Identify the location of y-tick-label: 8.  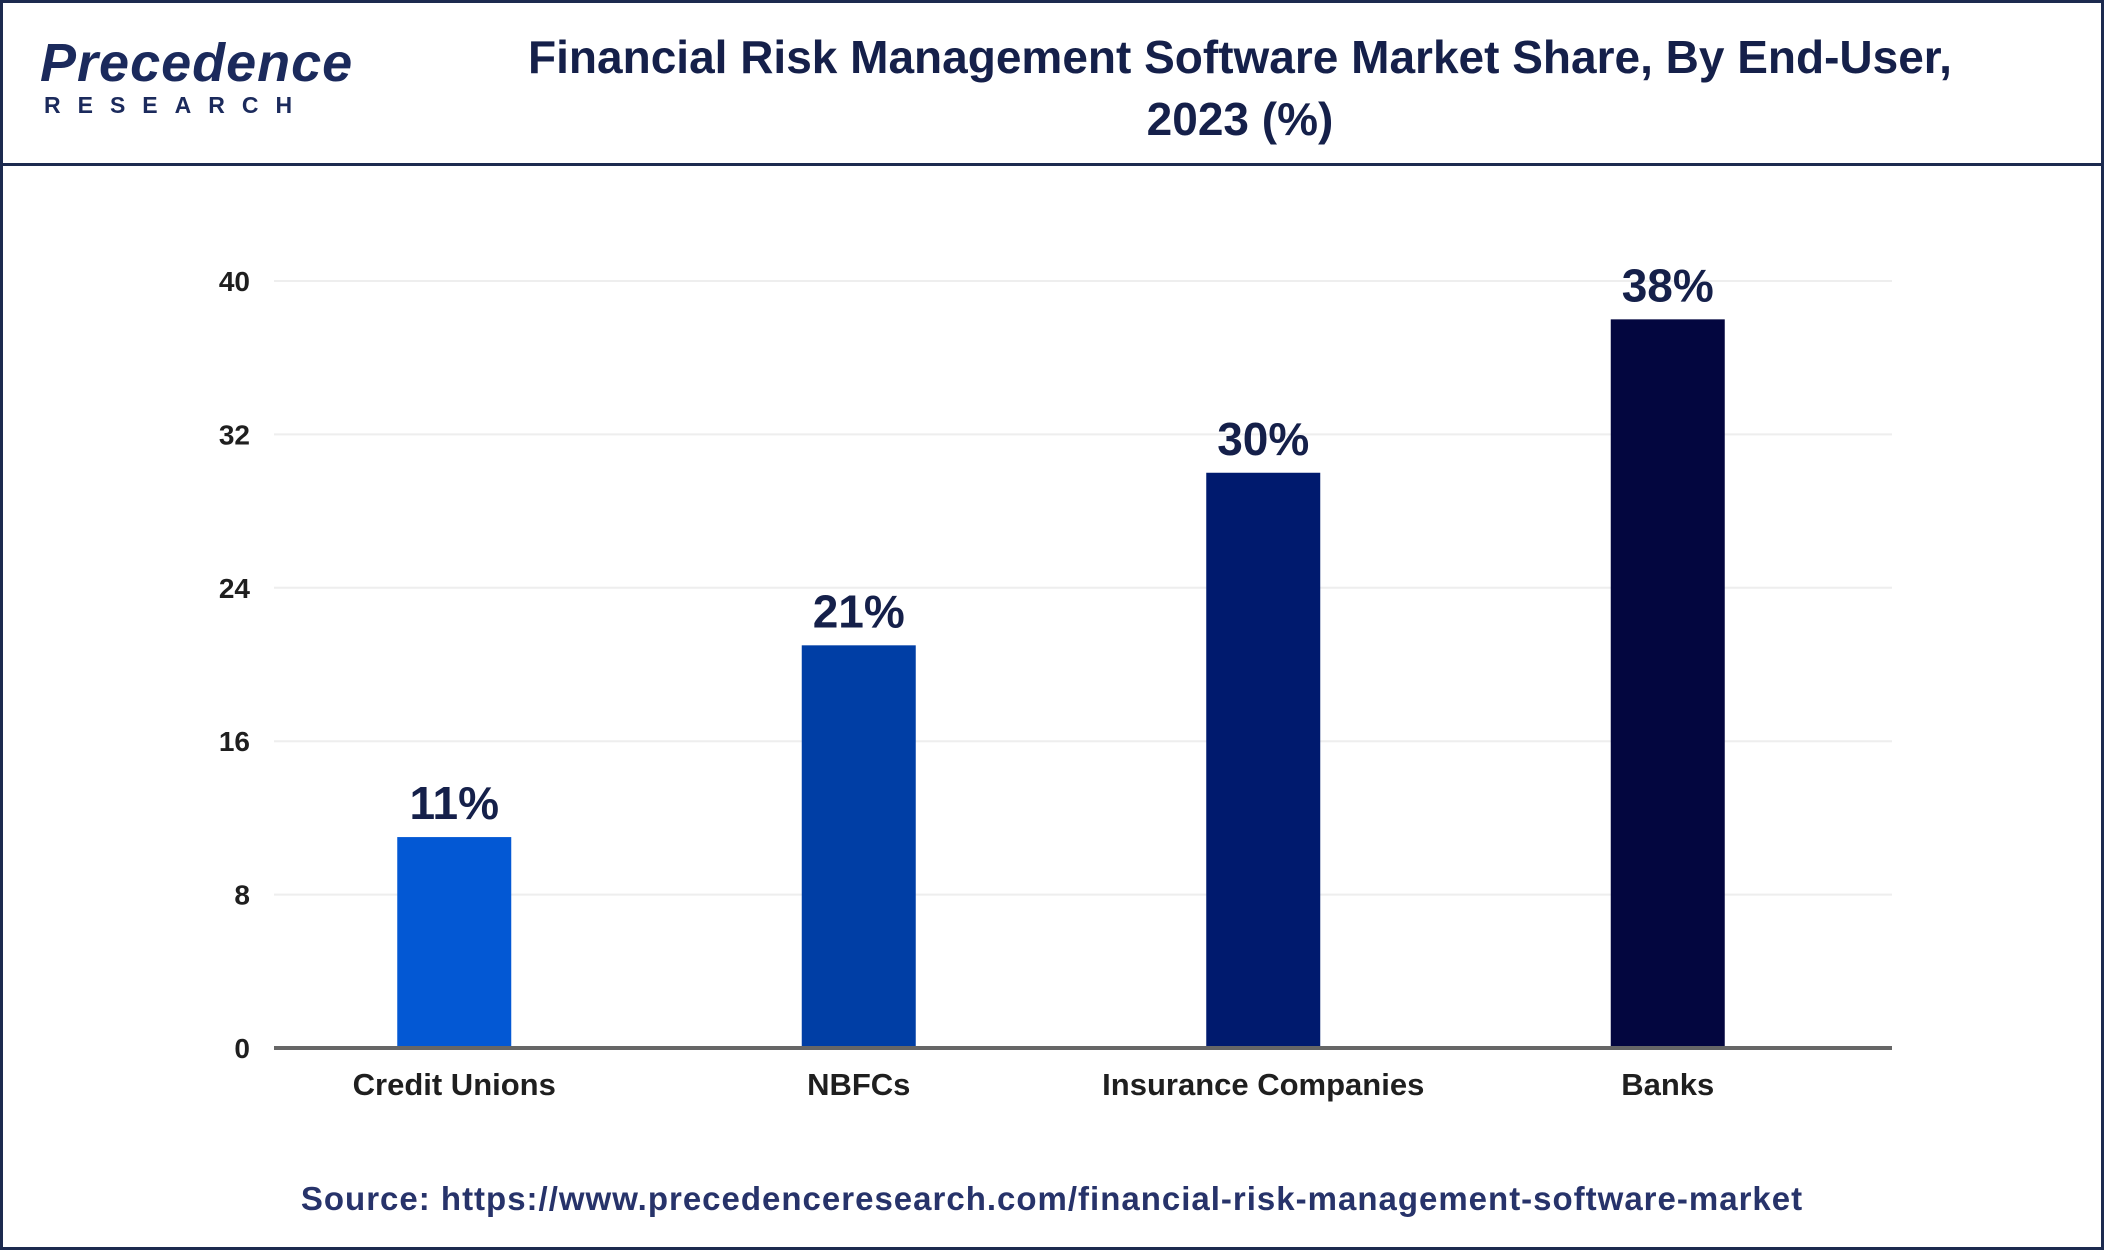
(242, 895).